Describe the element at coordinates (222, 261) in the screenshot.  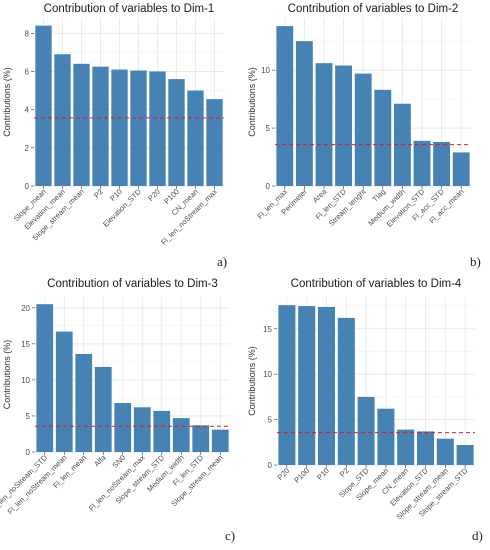
I see `panel-label-a: a)` at that location.